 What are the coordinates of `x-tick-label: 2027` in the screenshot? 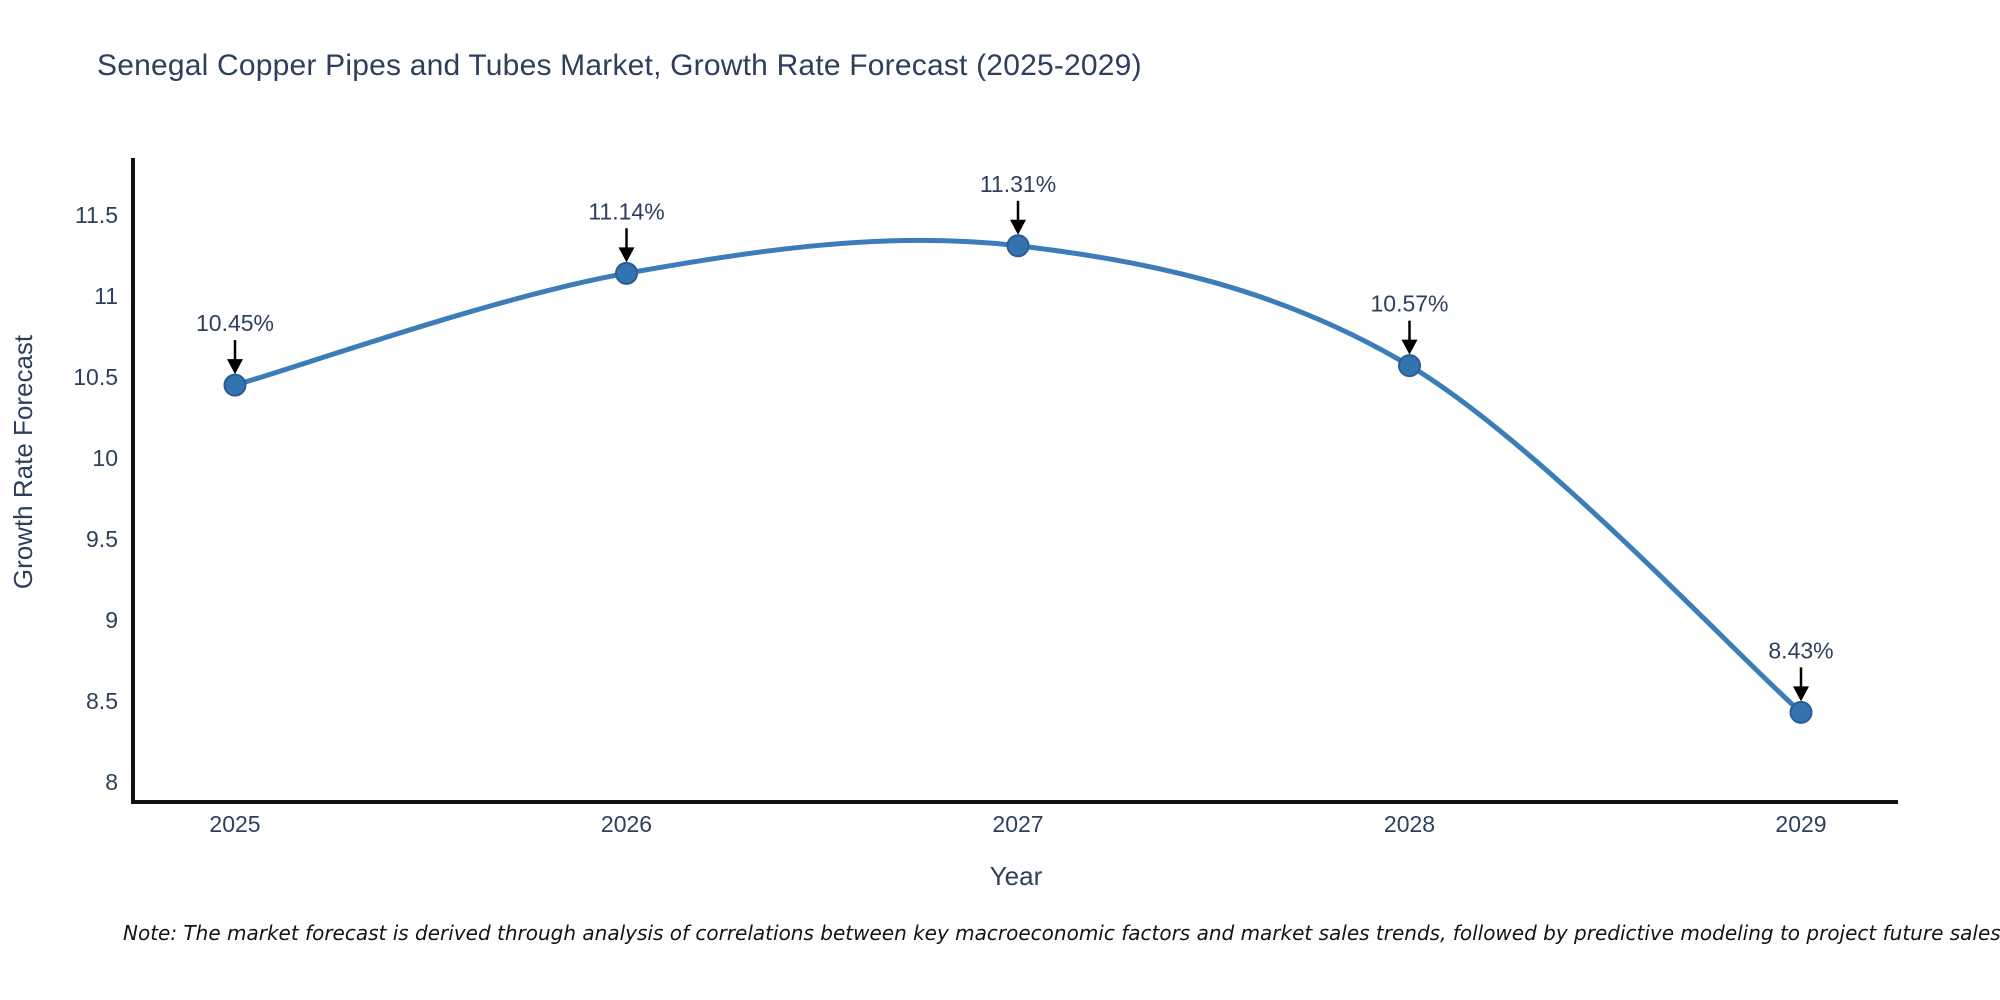 It's located at (1017, 824).